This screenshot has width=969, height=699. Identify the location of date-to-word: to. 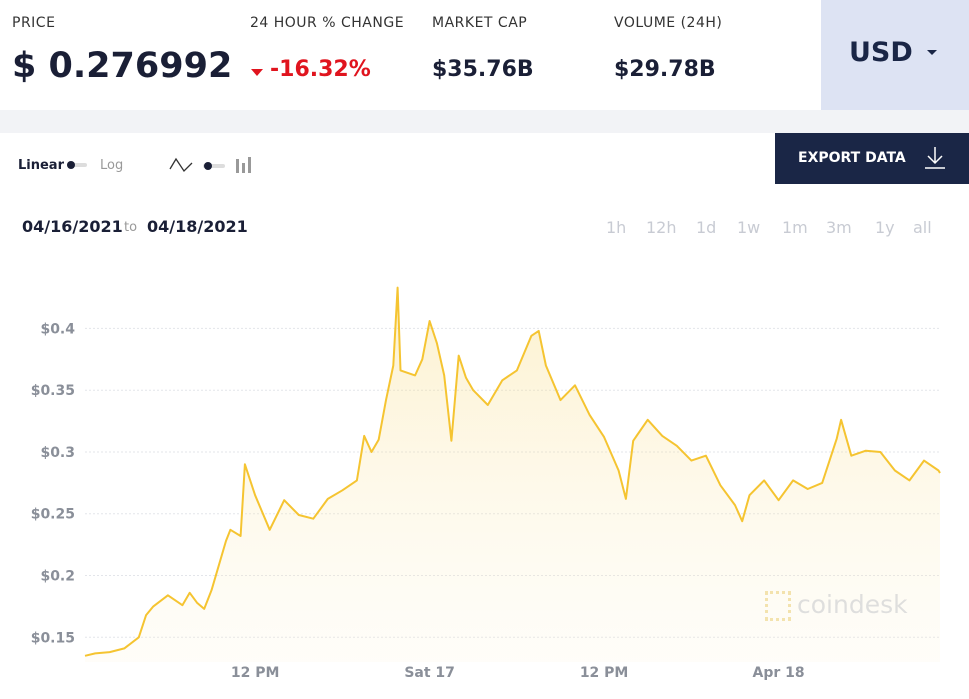
(131, 227).